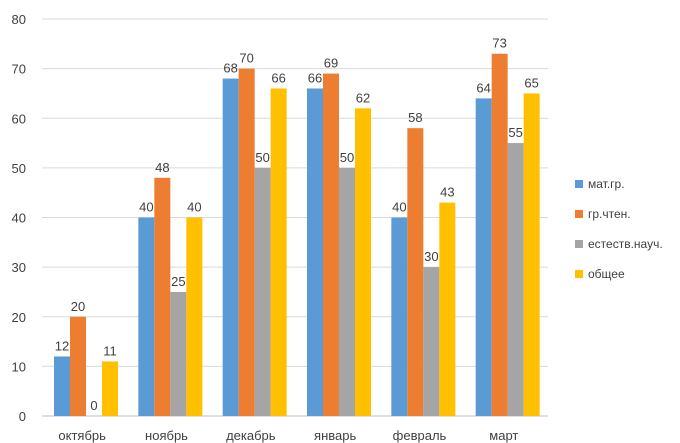 This screenshot has height=443, width=680. Describe the element at coordinates (19, 168) in the screenshot. I see `y-tick-label: 50` at that location.